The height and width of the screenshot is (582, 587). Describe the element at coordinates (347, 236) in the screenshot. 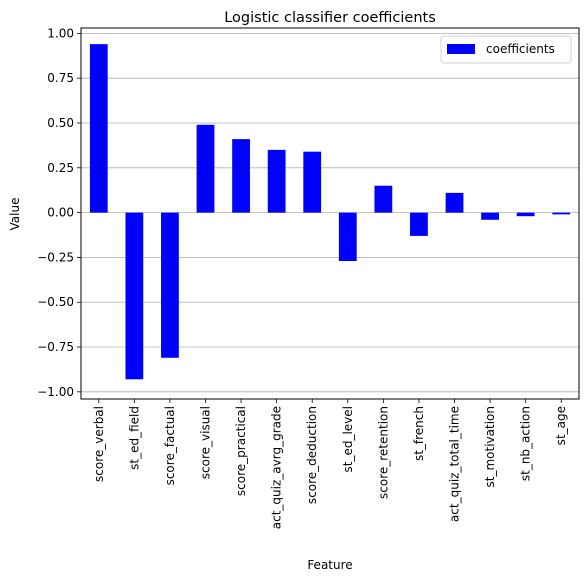

I see `bar-st-ed-level` at that location.